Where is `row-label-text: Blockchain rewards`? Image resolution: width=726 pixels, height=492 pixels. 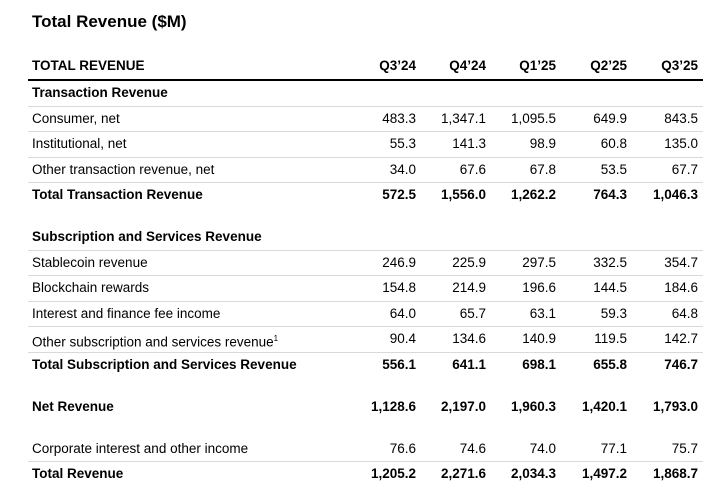 row-label-text: Blockchain rewards is located at coordinates (91, 287).